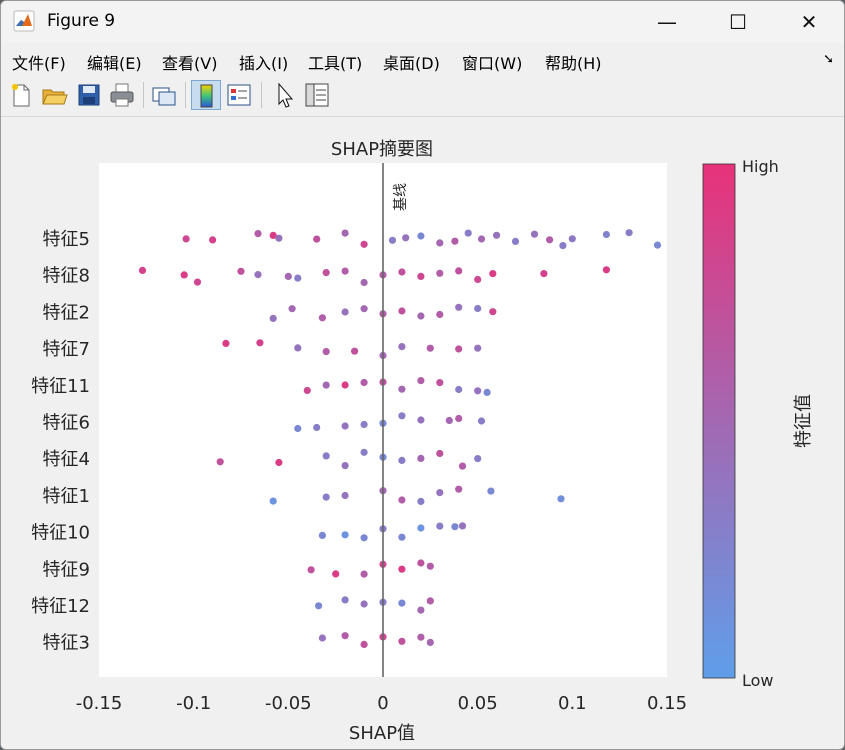  Describe the element at coordinates (39, 63) in the screenshot. I see `menu-file: 文件(F)` at that location.